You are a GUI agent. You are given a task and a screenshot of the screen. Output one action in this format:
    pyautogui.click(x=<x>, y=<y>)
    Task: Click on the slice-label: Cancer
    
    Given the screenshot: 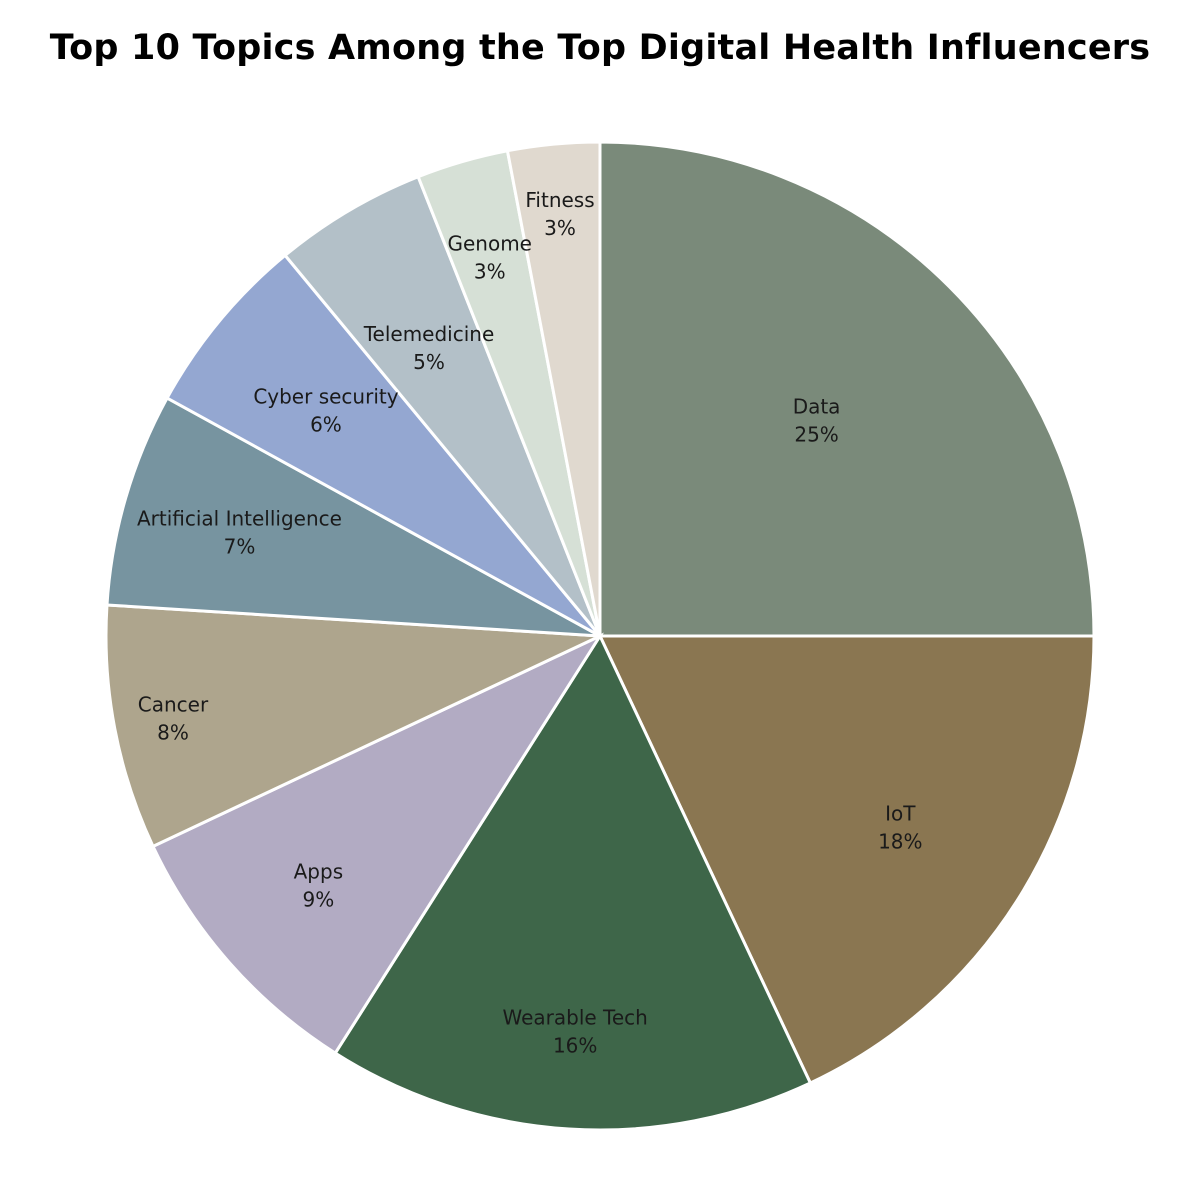 What is the action you would take?
    pyautogui.click(x=173, y=704)
    